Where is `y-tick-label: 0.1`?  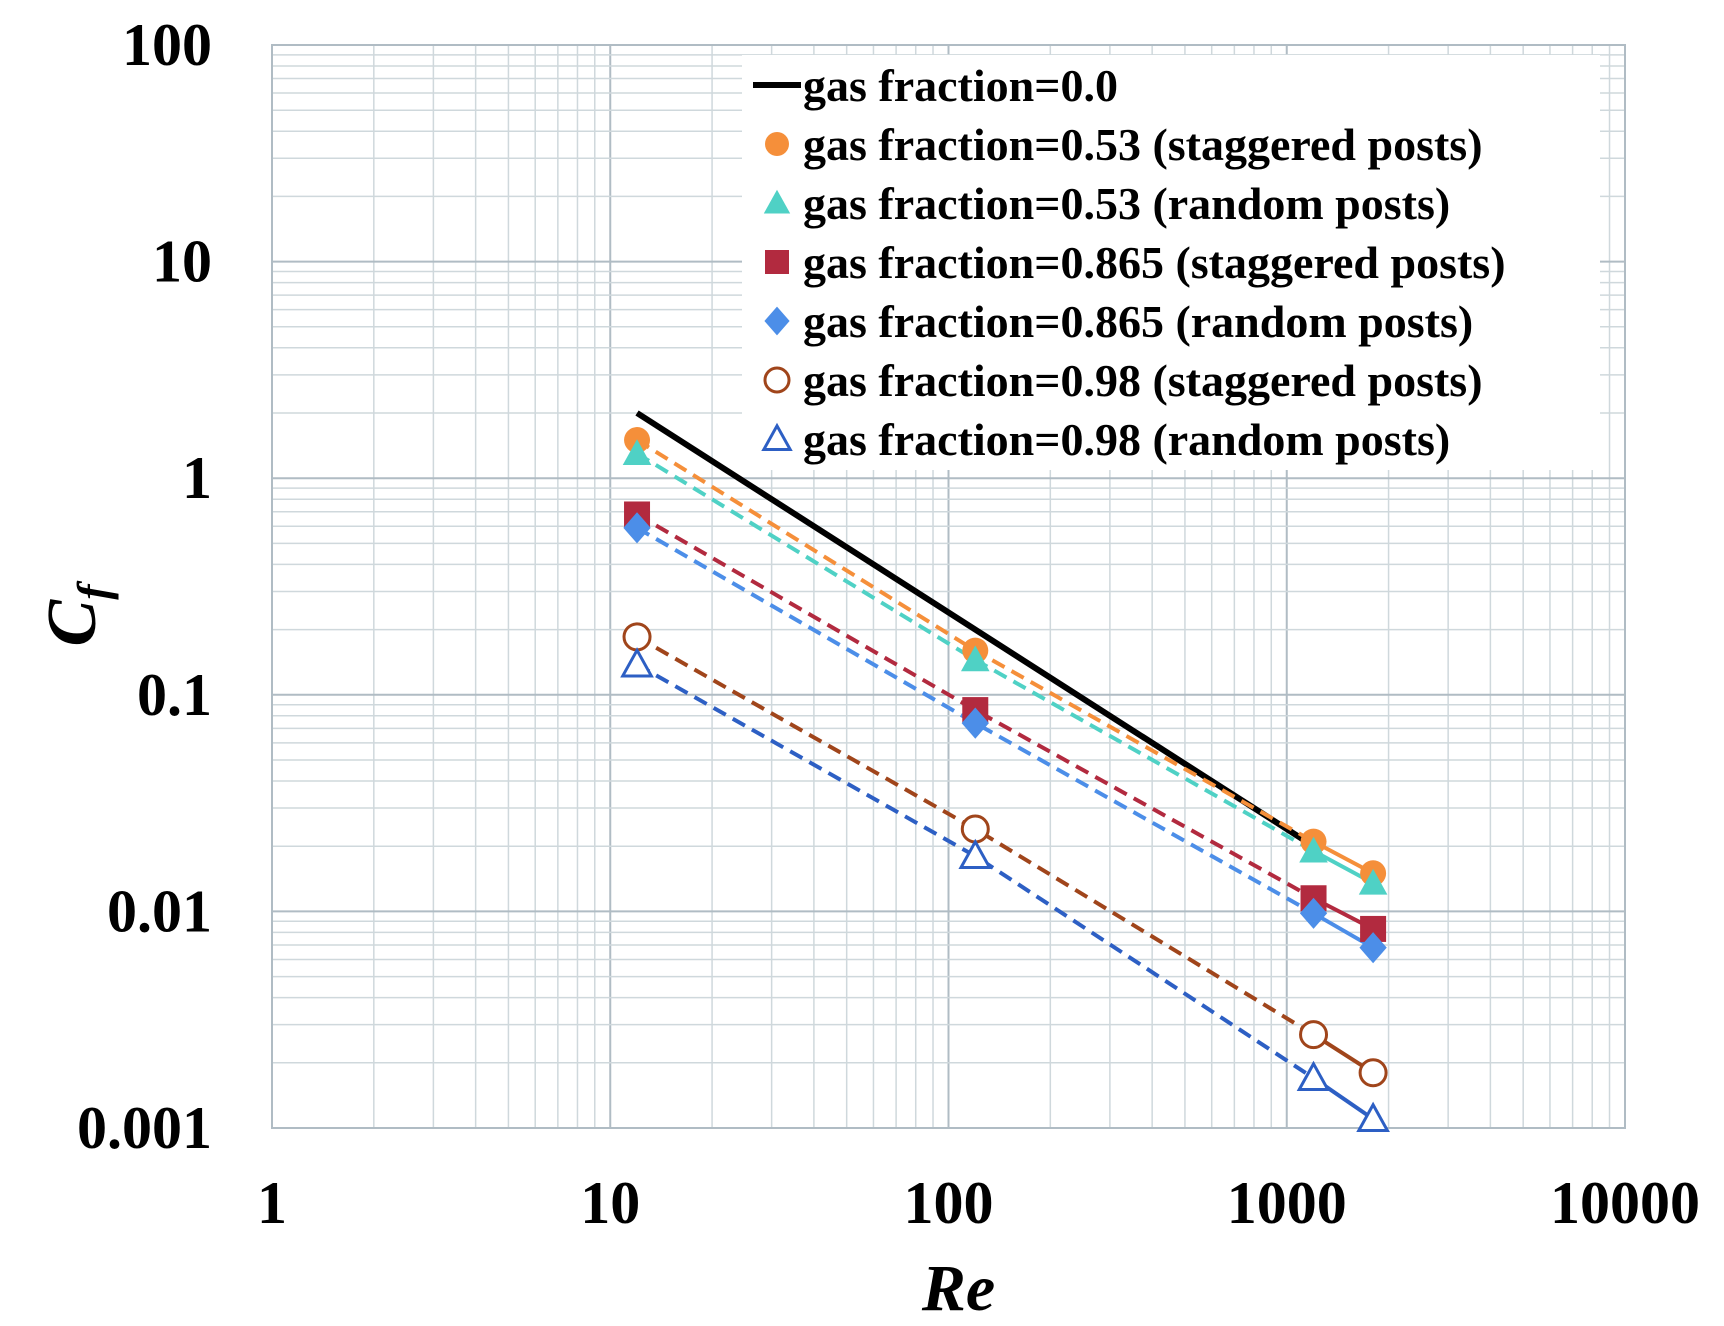
y-tick-label: 0.1 is located at coordinates (174, 695).